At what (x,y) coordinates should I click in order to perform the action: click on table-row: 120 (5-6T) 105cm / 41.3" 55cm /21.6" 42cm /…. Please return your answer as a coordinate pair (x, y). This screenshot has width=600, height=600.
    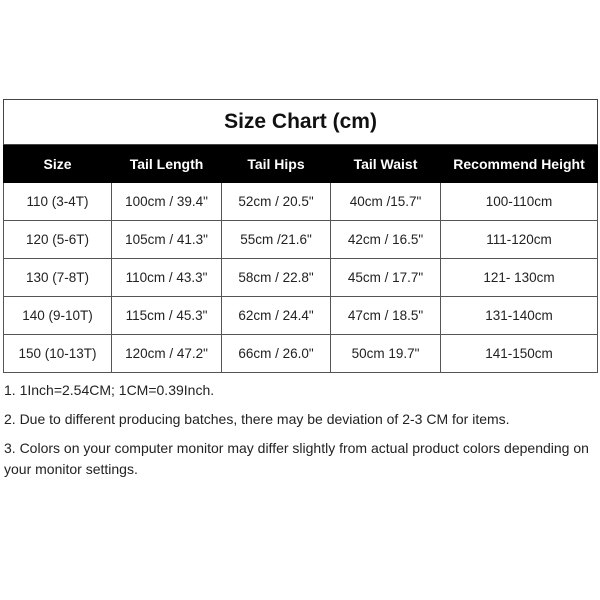
    Looking at the image, I should click on (301, 239).